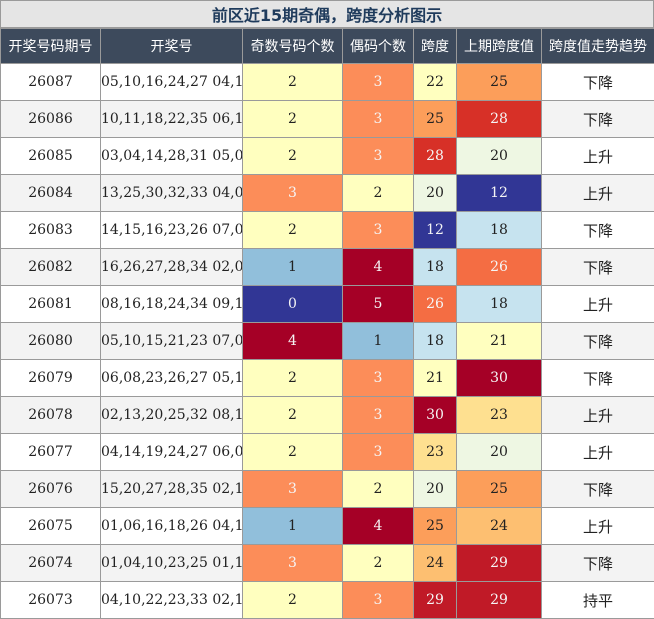 The image size is (654, 619). Describe the element at coordinates (327, 46) in the screenshot. I see `header-row: 开奖号码期号 开奖号 奇数号码个数 偶码个数 跨度 上期跨度值 跨度值走势趋势` at that location.